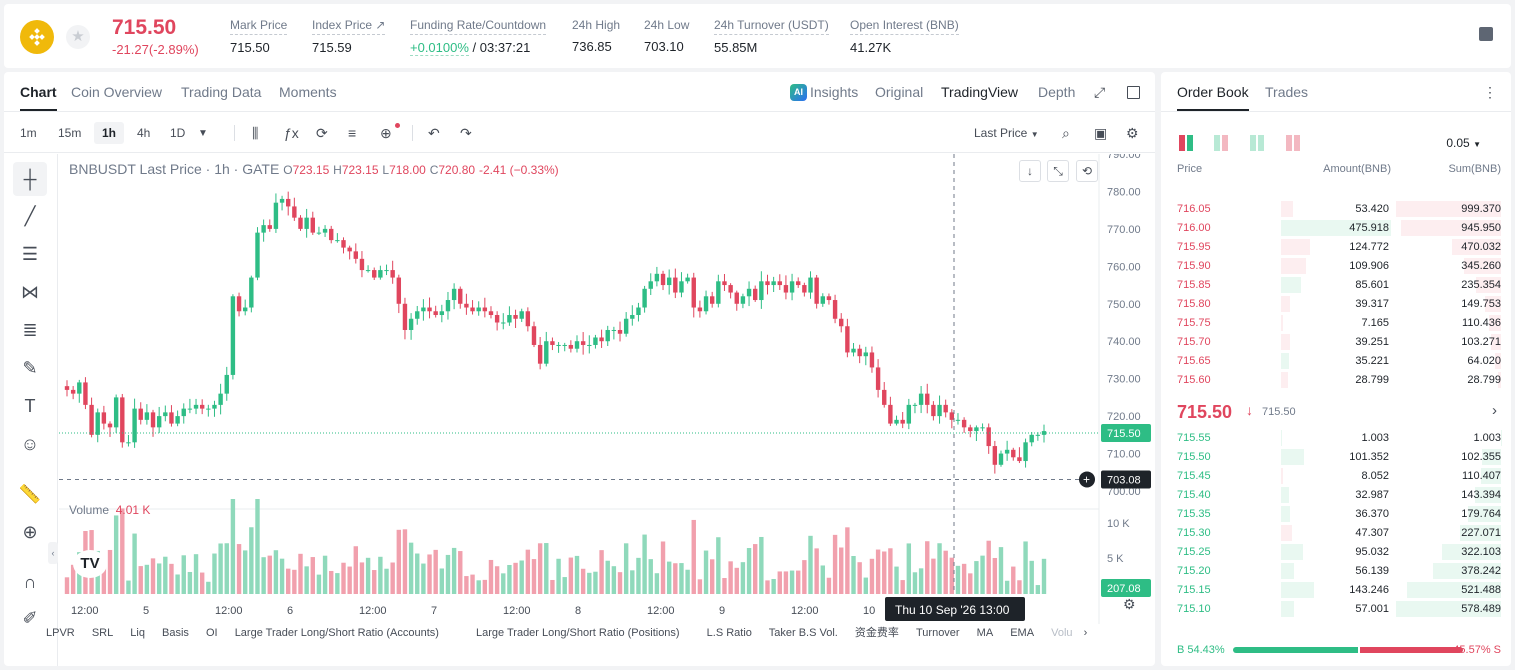  I want to click on indicator-liq: Liq, so click(137, 633).